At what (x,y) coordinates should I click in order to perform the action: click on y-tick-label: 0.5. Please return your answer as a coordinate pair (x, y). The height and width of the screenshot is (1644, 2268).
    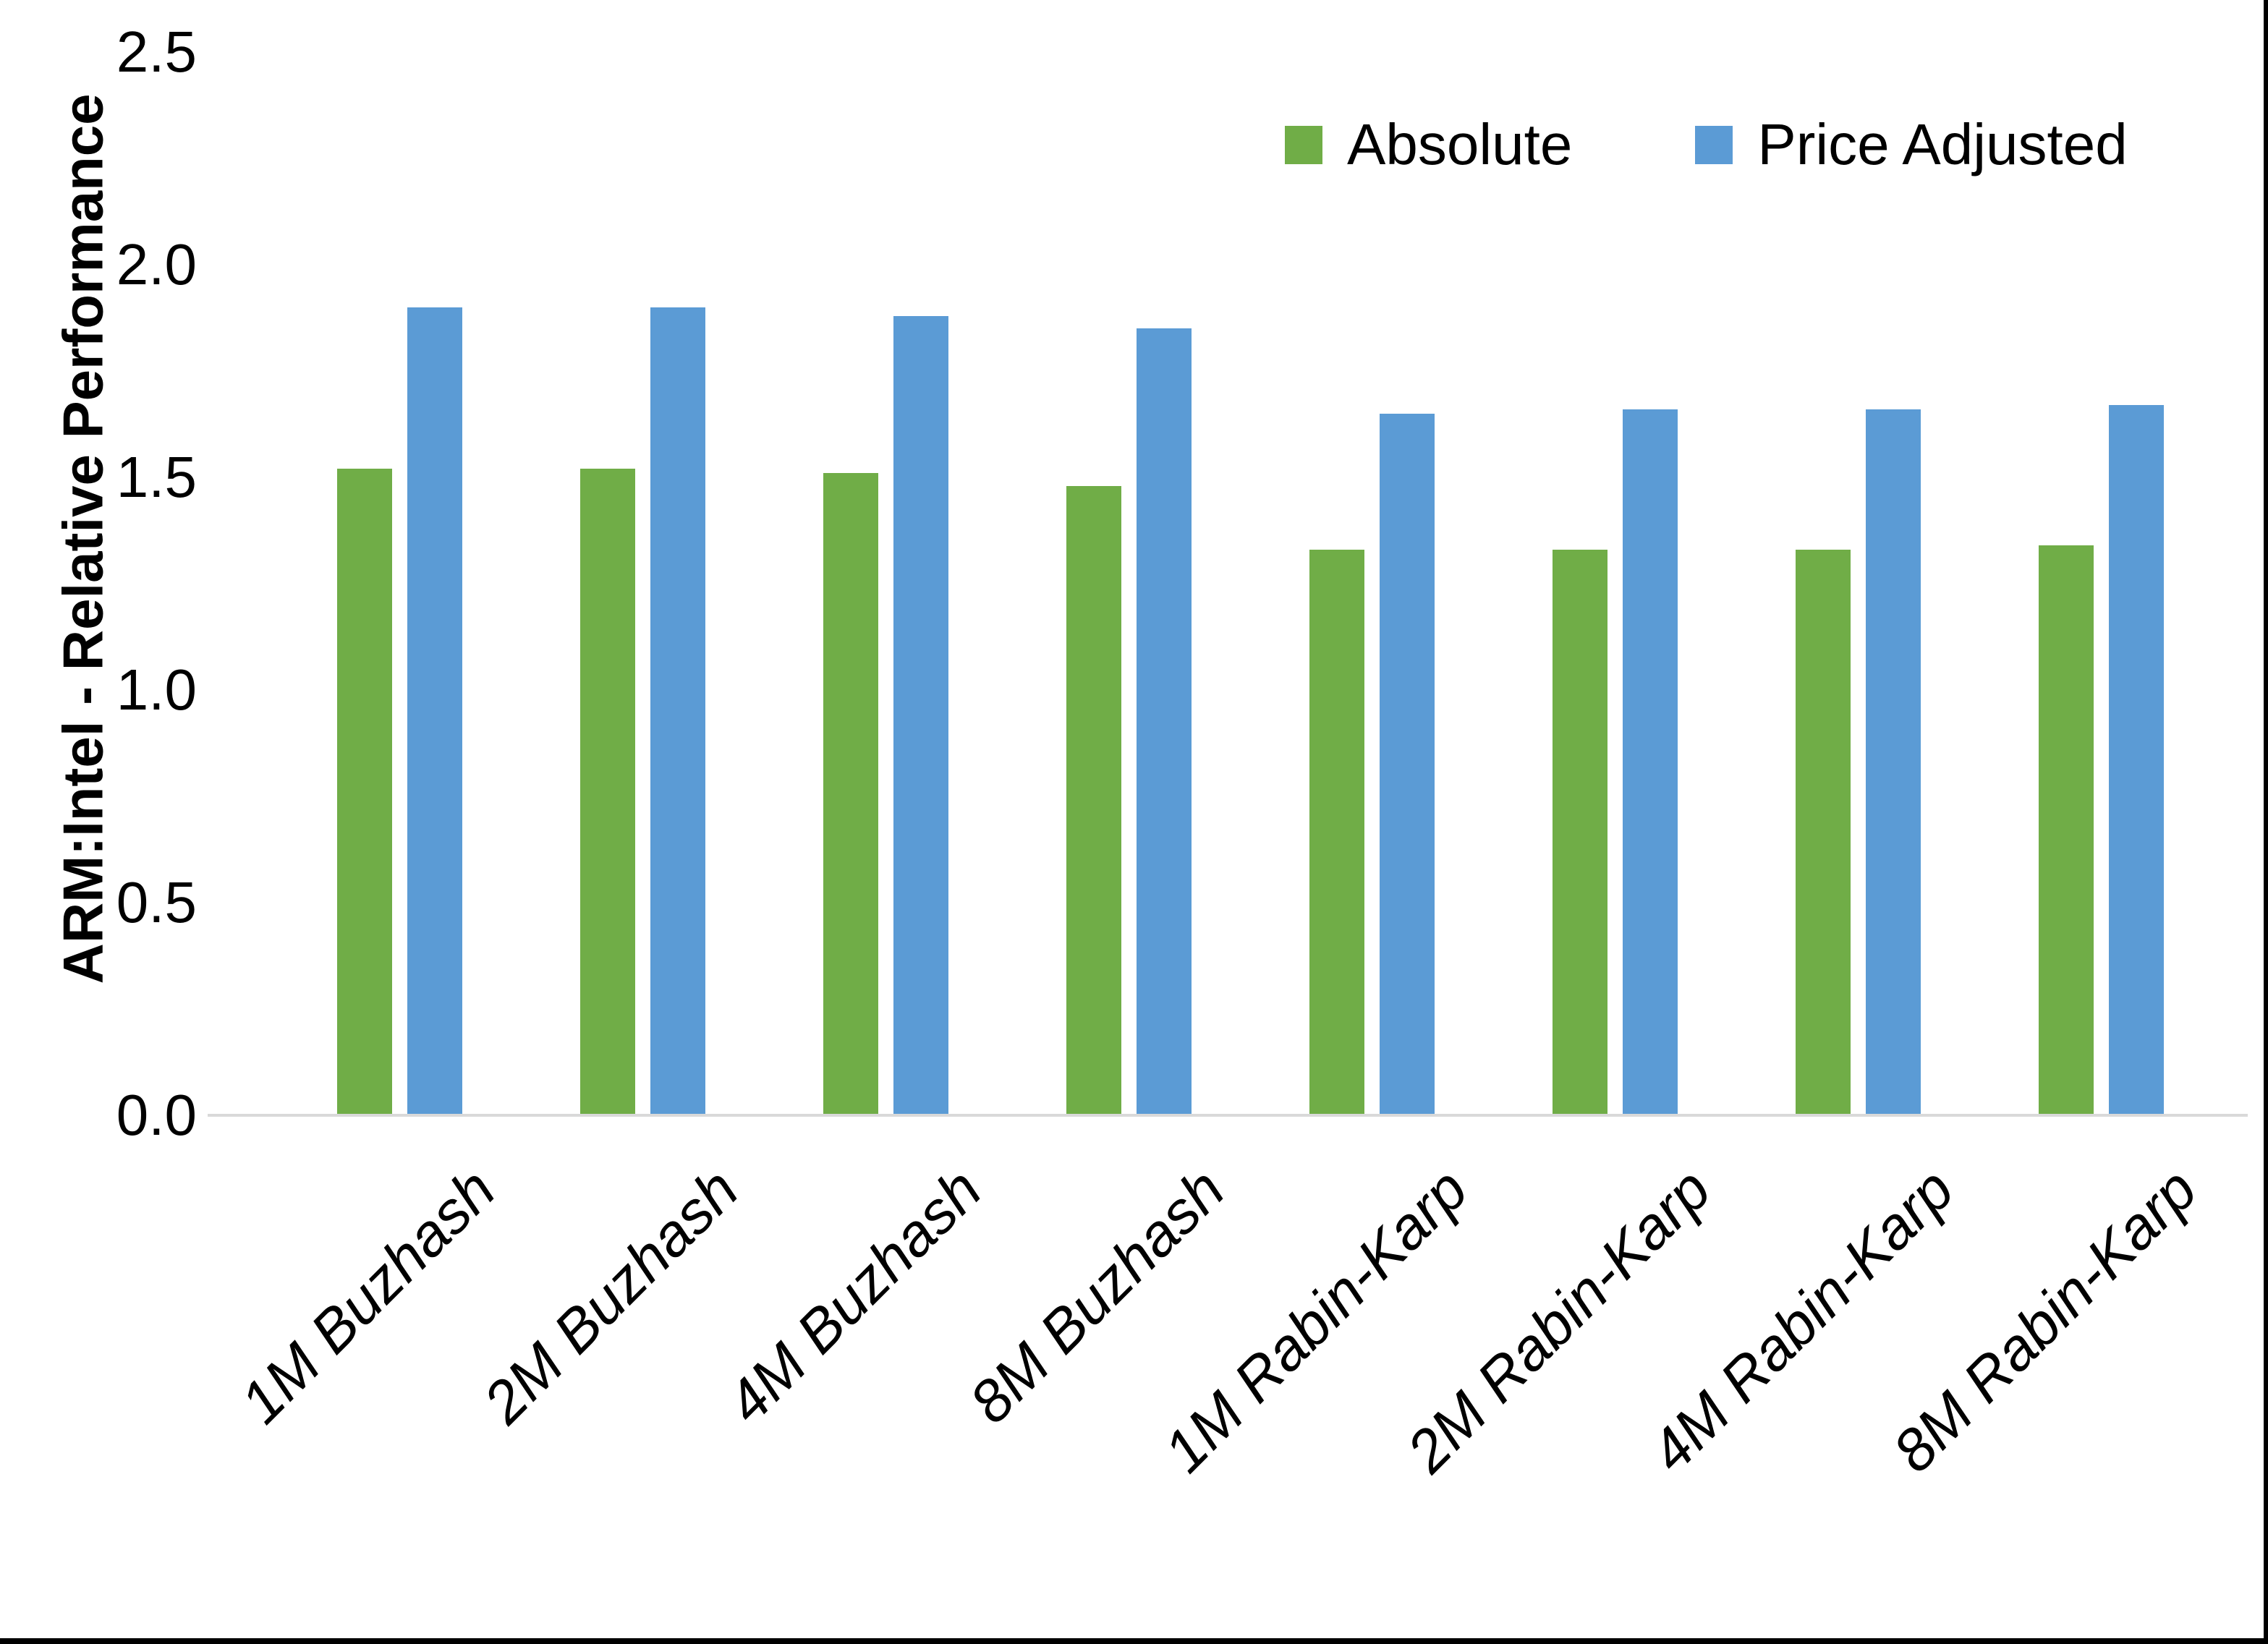
    Looking at the image, I should click on (156, 902).